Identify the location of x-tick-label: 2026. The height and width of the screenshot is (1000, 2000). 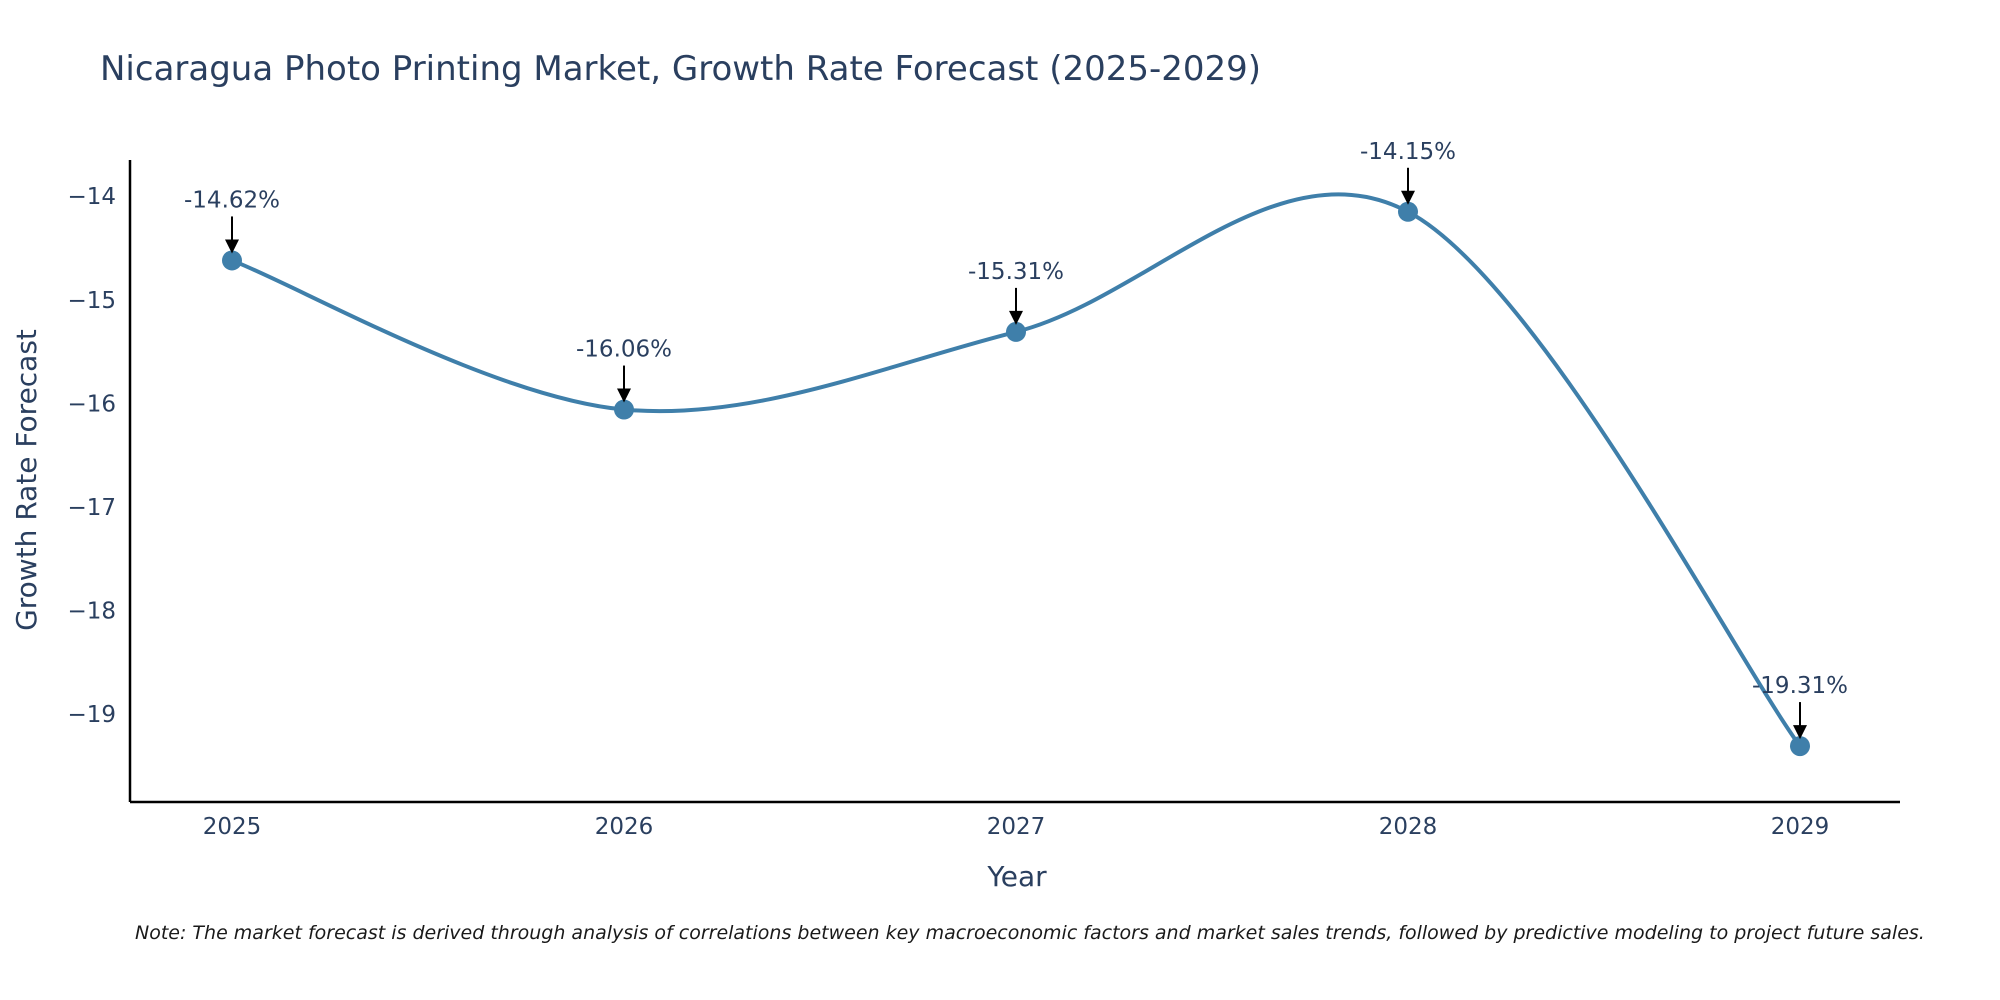
(624, 827).